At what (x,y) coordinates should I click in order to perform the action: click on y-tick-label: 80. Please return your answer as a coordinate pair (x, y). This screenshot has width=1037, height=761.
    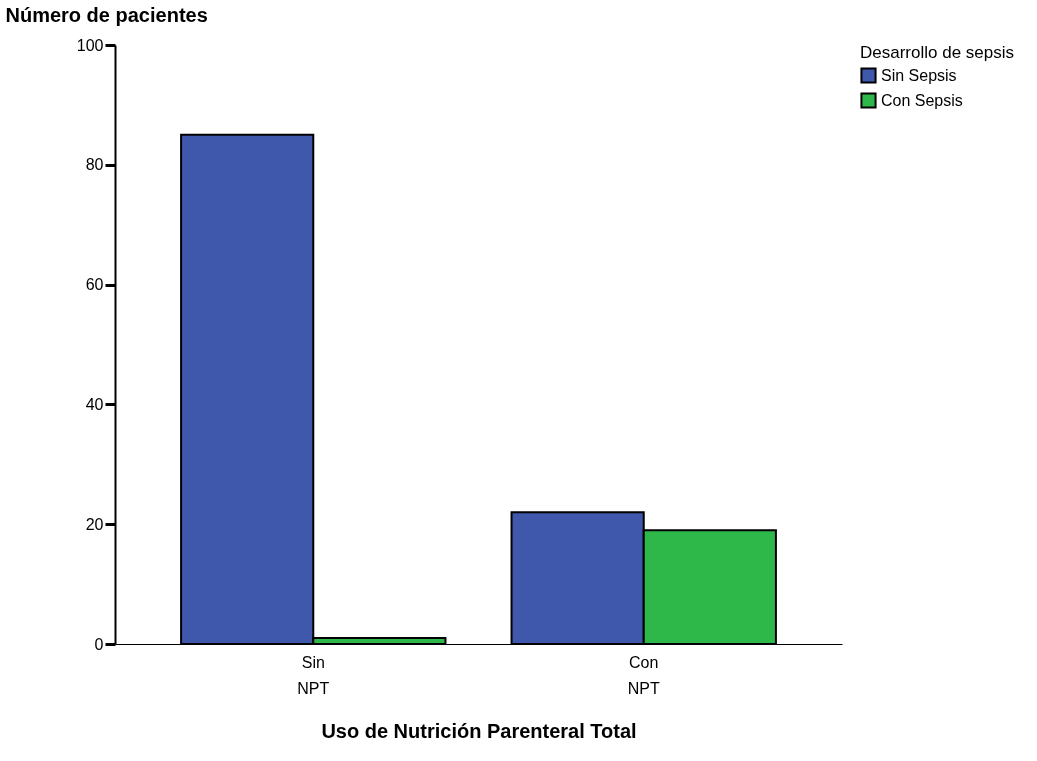
    Looking at the image, I should click on (94, 165).